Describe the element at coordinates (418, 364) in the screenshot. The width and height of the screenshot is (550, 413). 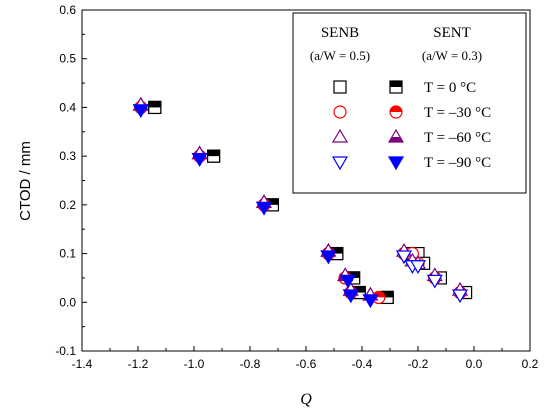
I see `x-tick-label: -0.2` at that location.